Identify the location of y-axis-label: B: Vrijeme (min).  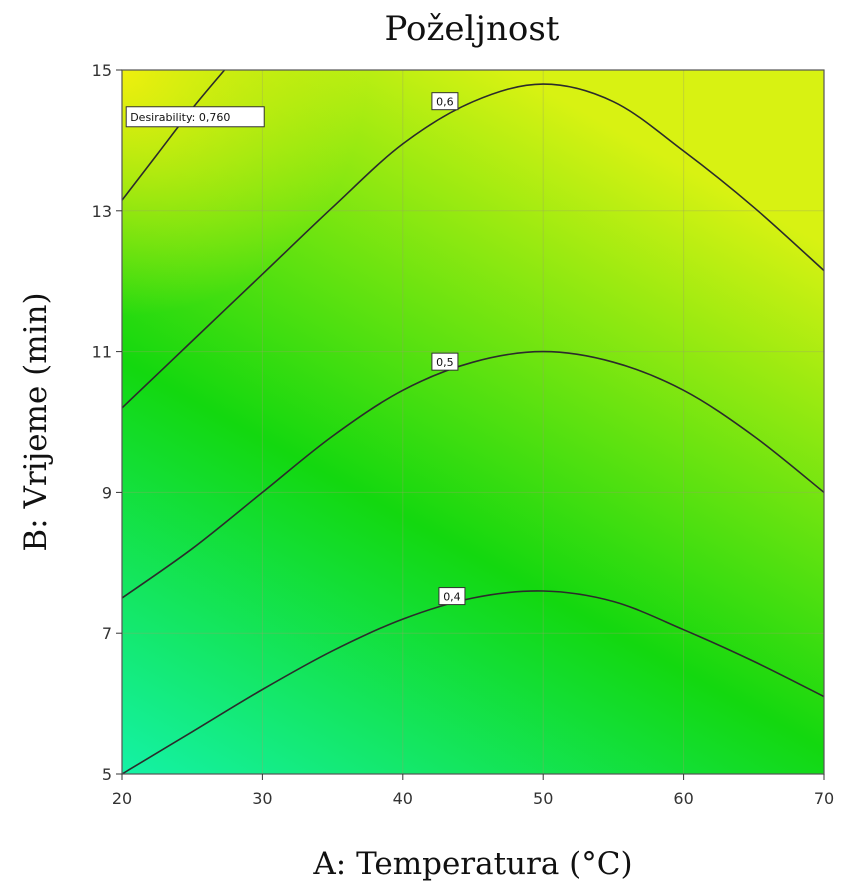
(36, 421).